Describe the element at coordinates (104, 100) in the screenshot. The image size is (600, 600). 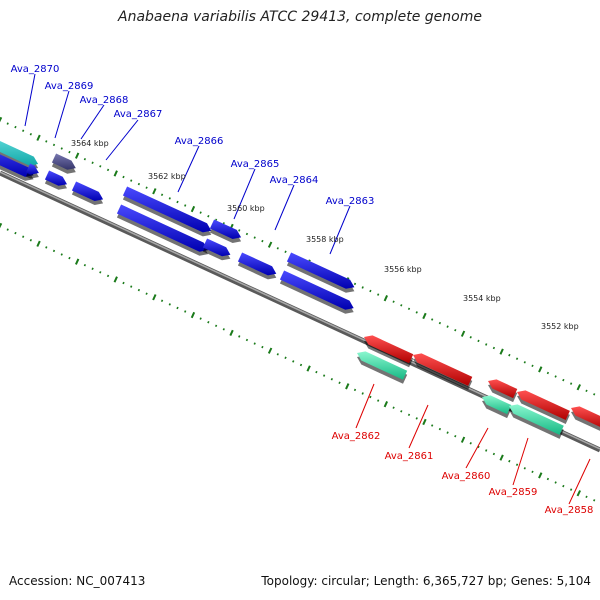
I see `gene-label-ava-2868: Ava_2868` at that location.